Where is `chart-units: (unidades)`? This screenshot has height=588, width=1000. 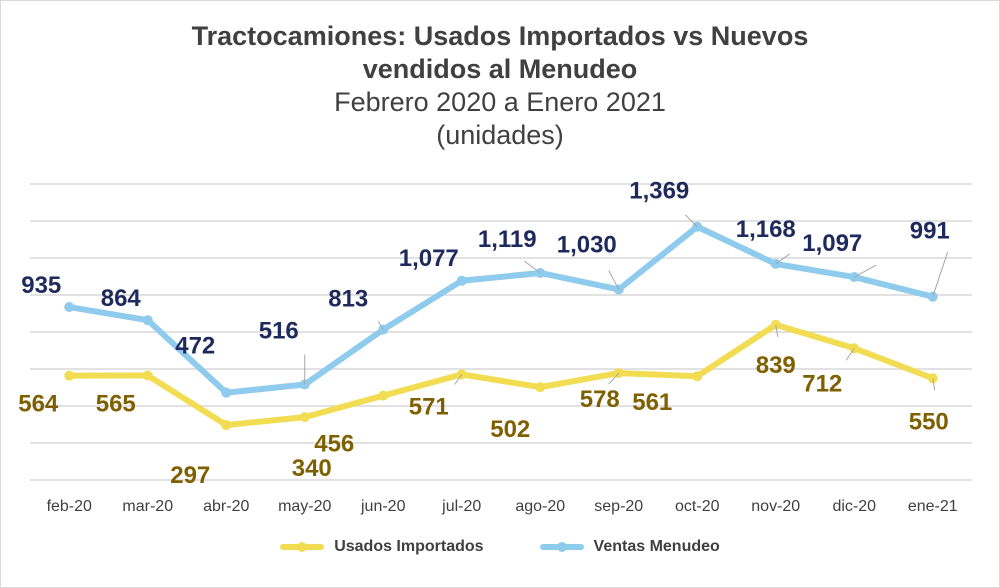 chart-units: (unidades) is located at coordinates (500, 135).